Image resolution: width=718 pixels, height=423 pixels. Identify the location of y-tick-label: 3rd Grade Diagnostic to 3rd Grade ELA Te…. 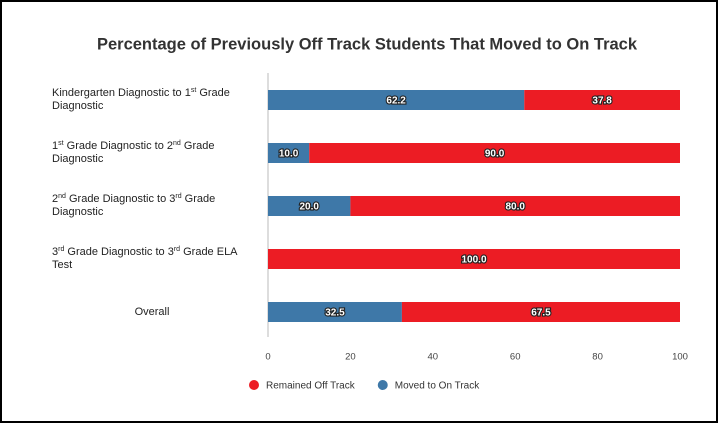
(144, 258).